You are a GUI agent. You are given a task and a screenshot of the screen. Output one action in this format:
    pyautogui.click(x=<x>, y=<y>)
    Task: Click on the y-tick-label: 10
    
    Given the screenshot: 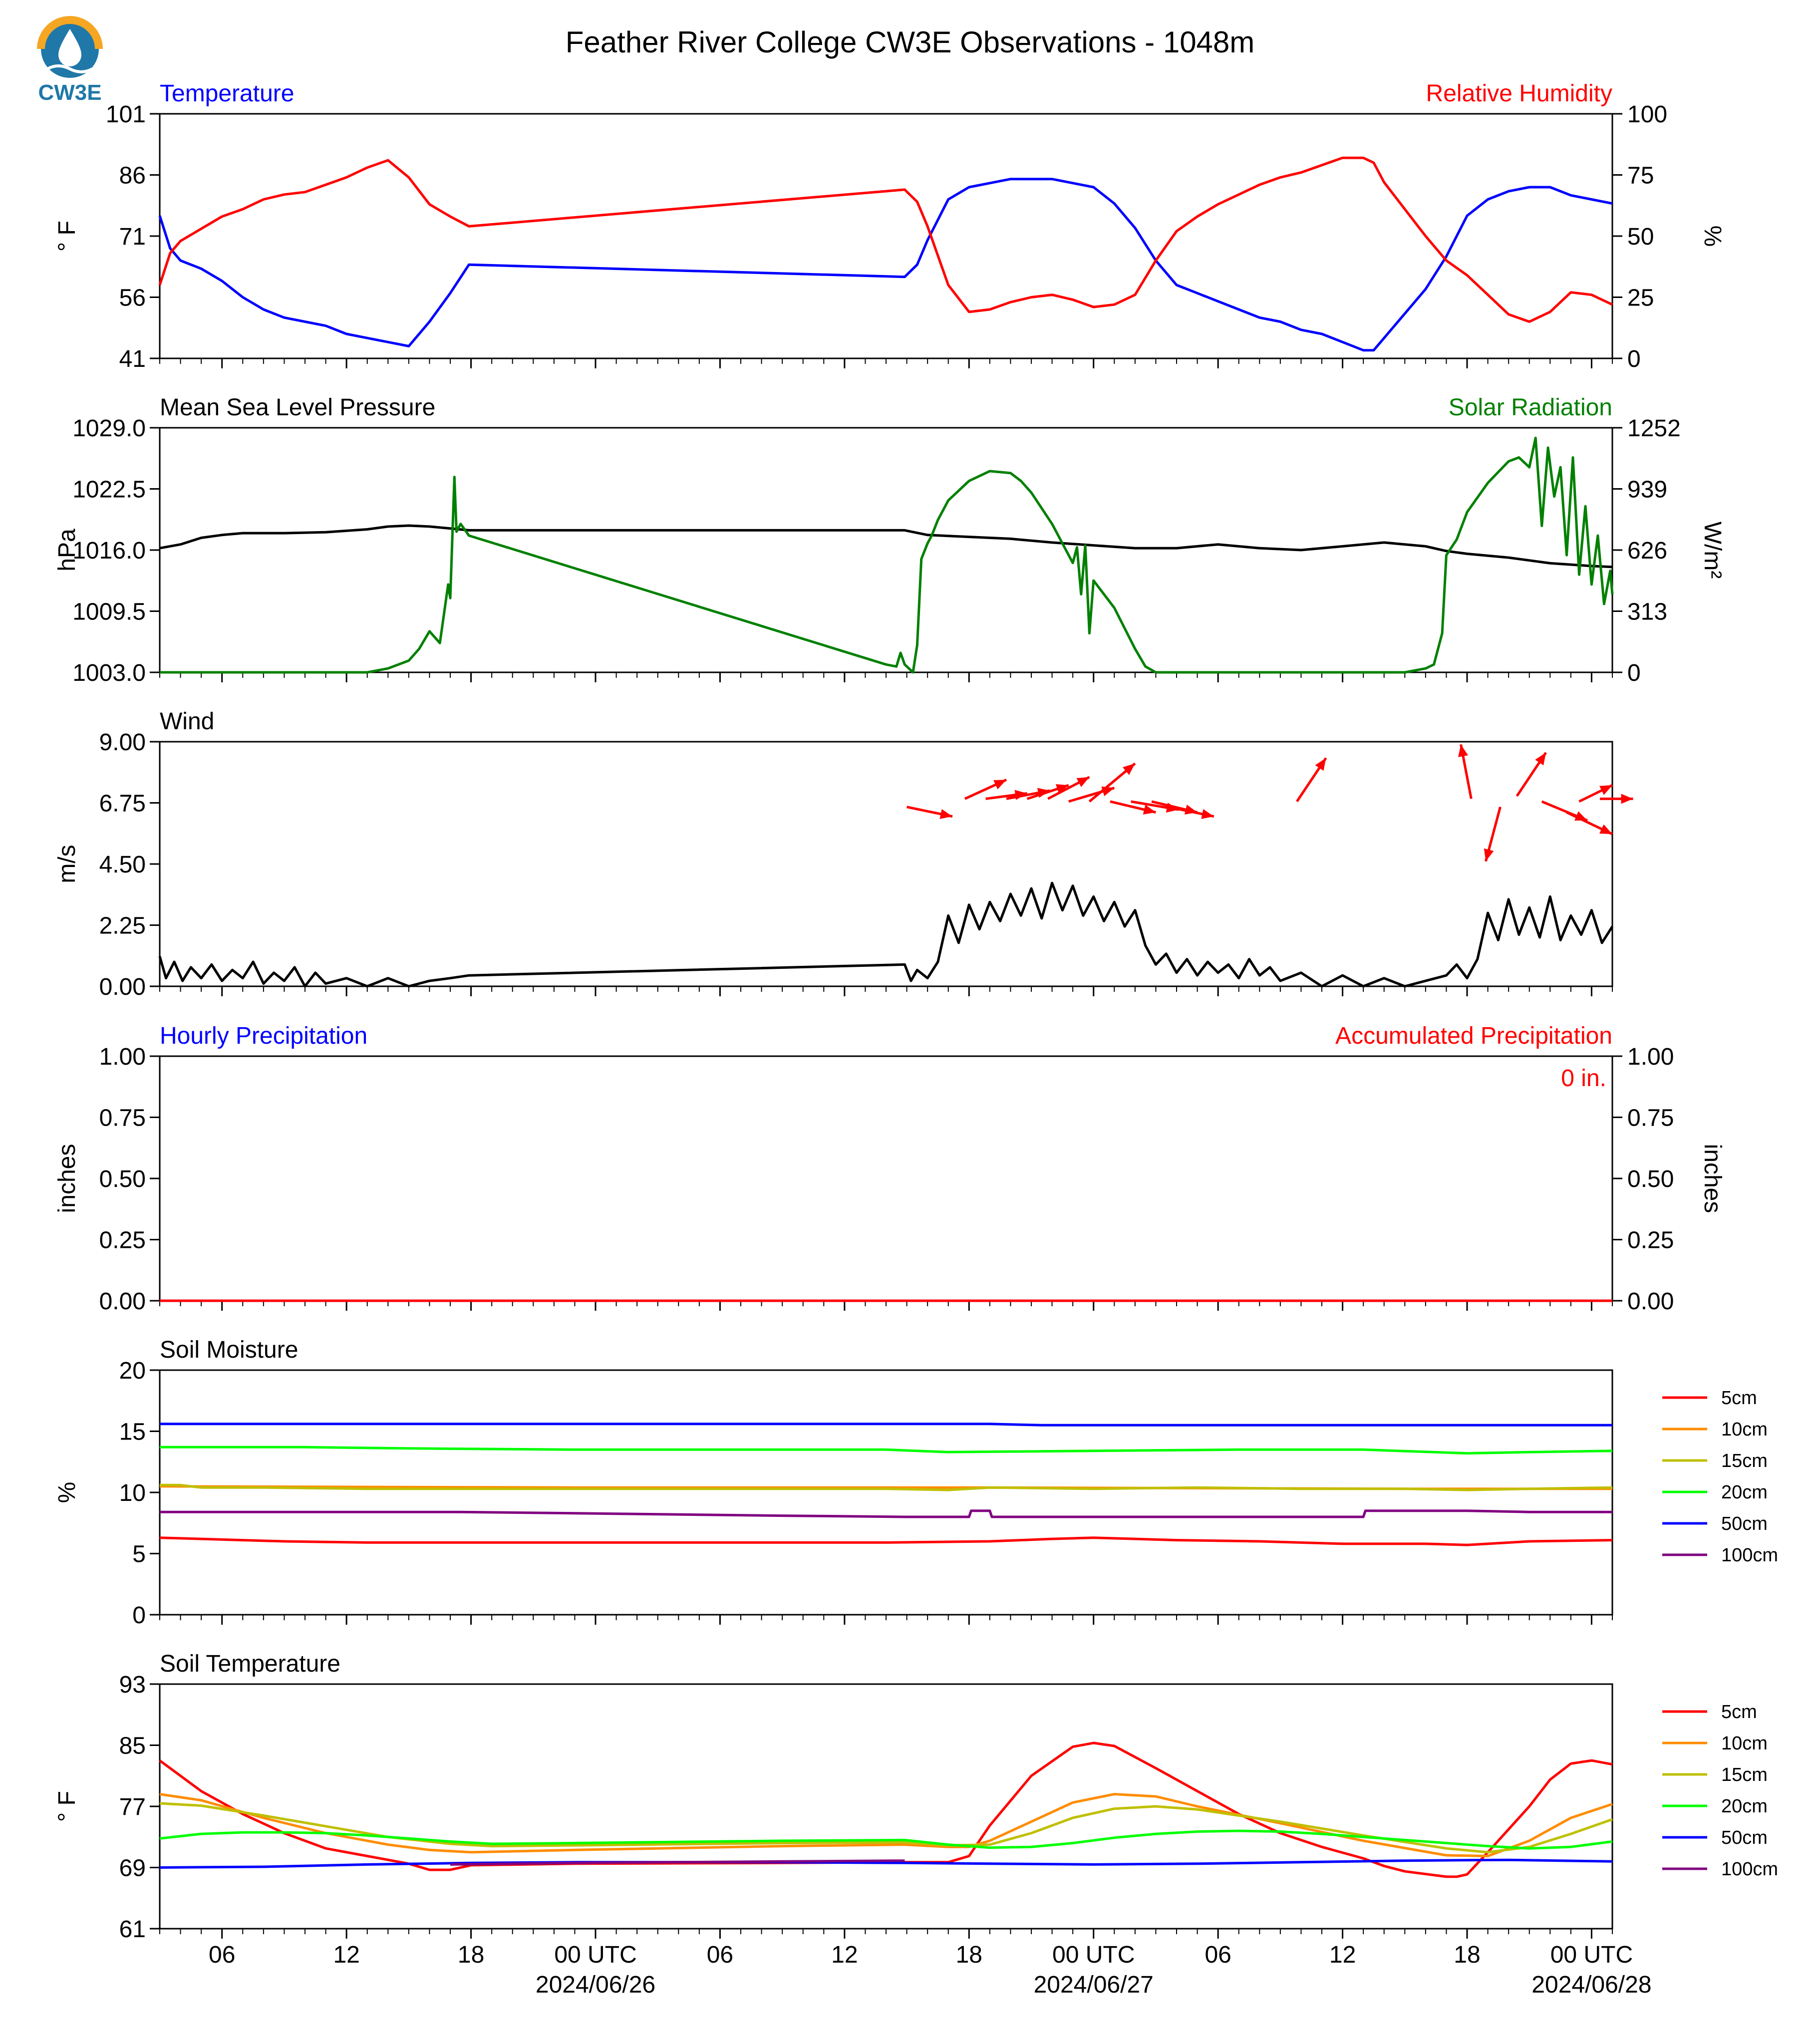 What is the action you would take?
    pyautogui.click(x=132, y=1493)
    